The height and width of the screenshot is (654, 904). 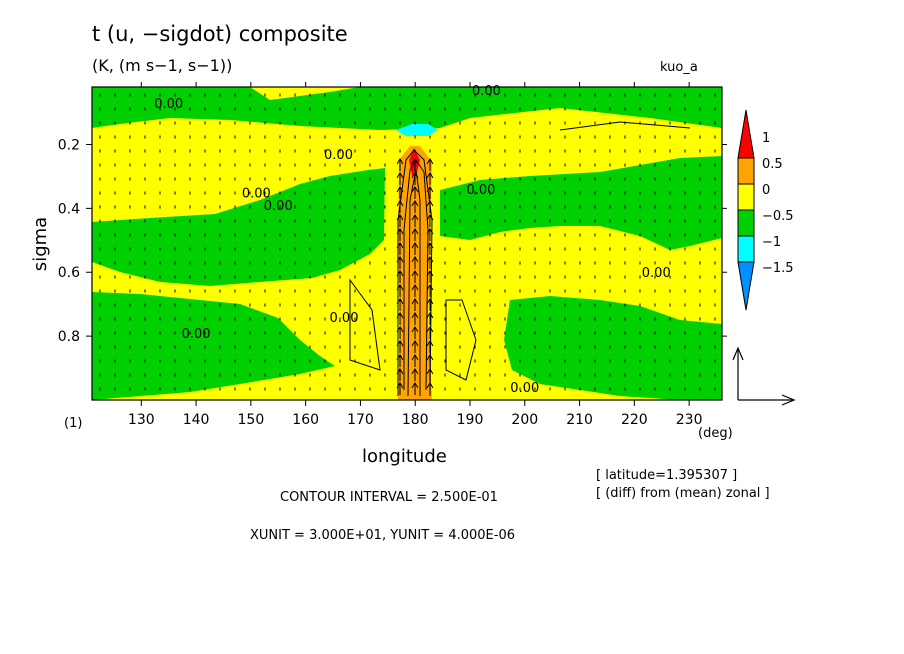 What do you see at coordinates (766, 190) in the screenshot?
I see `colorbar-label: 0` at bounding box center [766, 190].